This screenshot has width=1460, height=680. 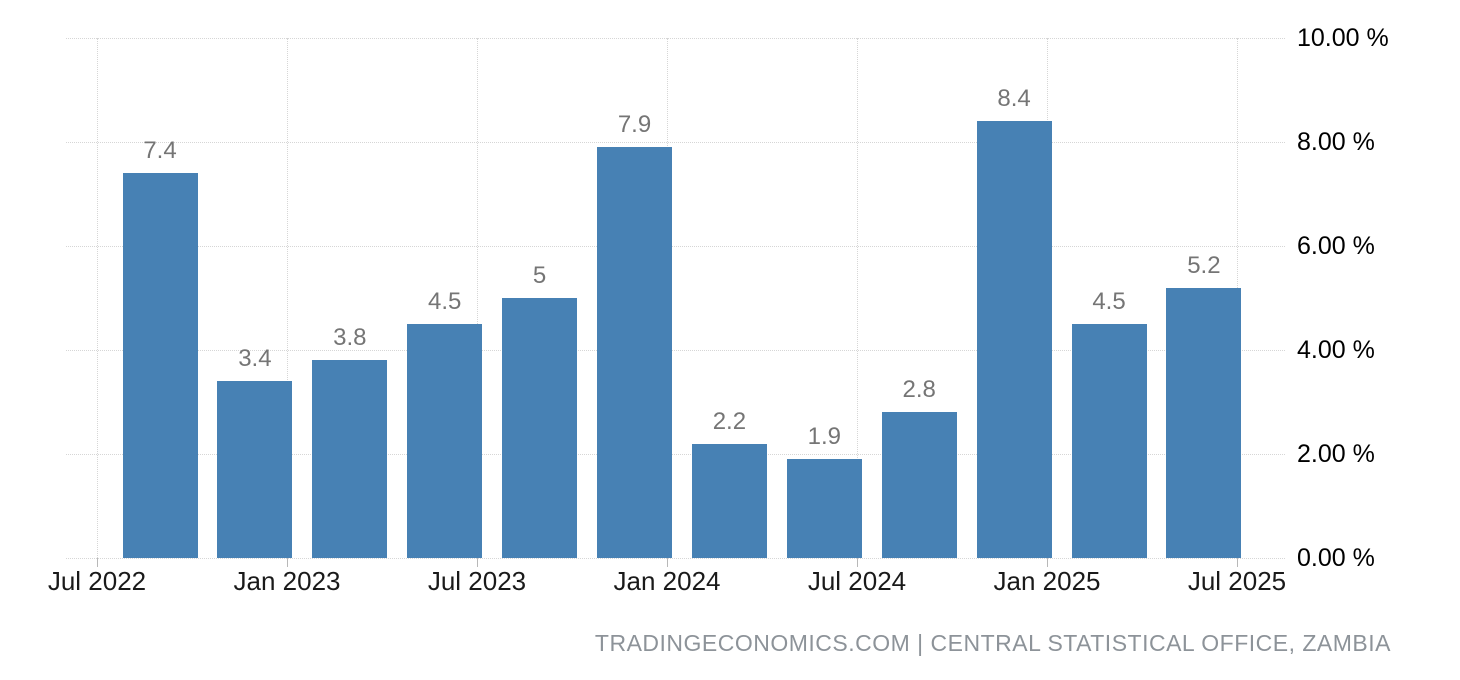 What do you see at coordinates (1343, 38) in the screenshot?
I see `y-axis-label: 10.00 %` at bounding box center [1343, 38].